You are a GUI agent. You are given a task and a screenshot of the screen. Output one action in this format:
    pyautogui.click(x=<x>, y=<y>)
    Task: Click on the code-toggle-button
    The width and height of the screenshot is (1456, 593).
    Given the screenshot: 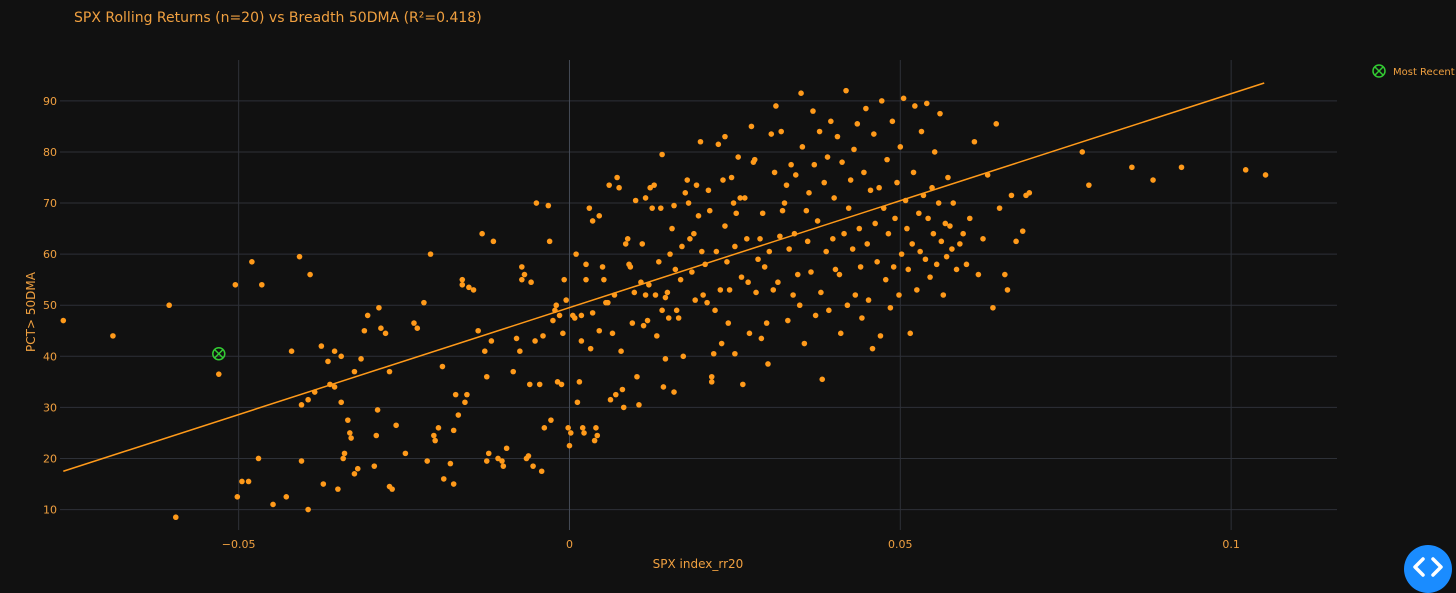 What is the action you would take?
    pyautogui.click(x=1428, y=569)
    